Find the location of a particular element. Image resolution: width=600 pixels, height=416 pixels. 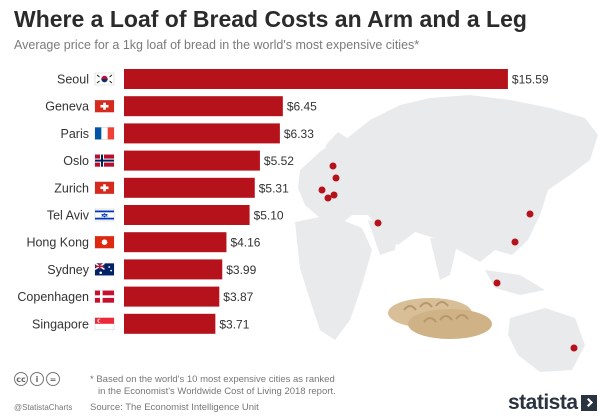

category-label: Hong Kong is located at coordinates (57, 243).